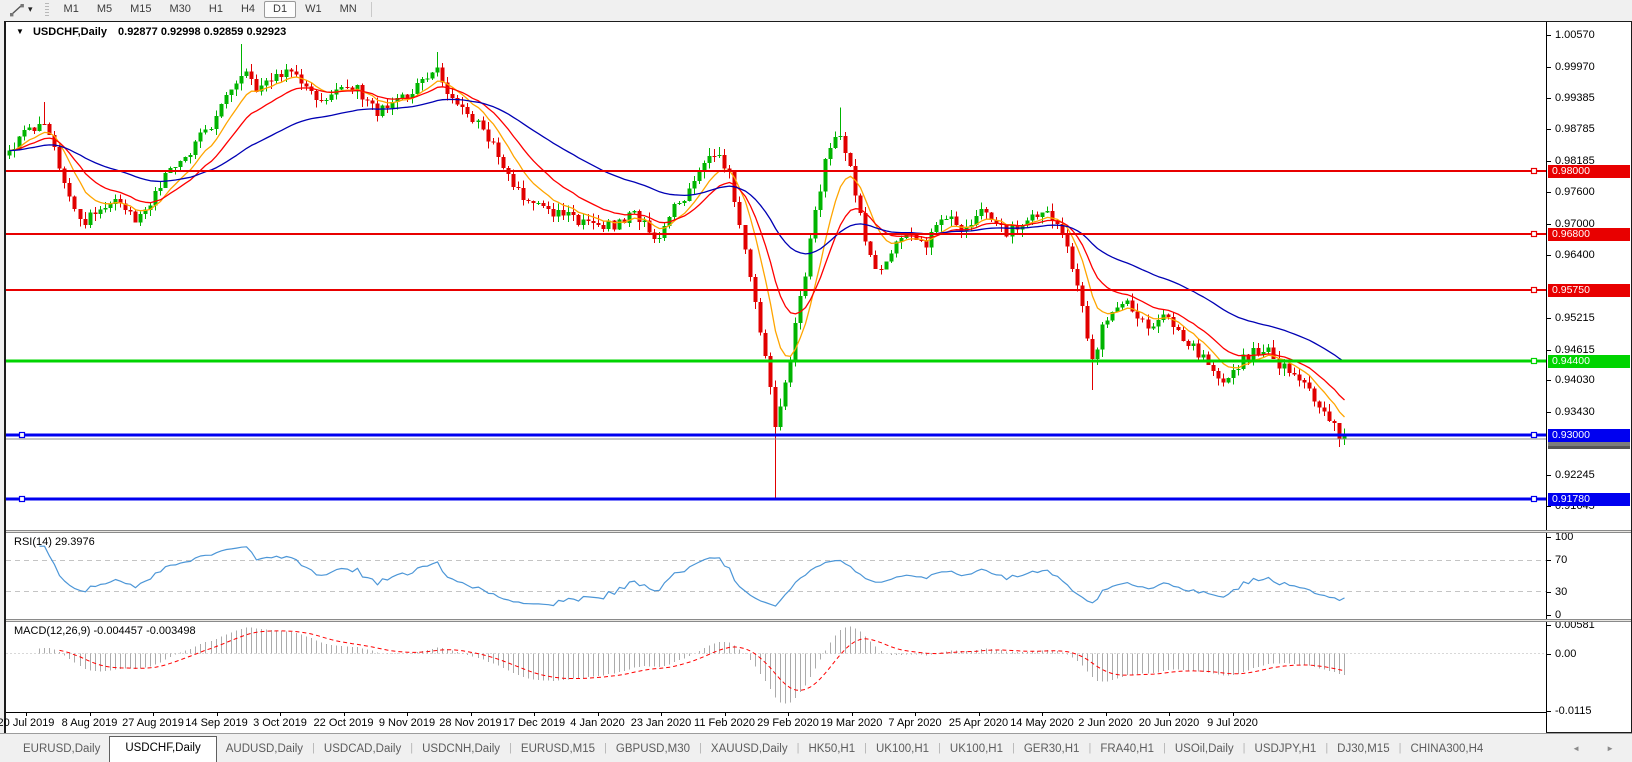 This screenshot has width=1632, height=762. I want to click on draw-tool-button: ▾, so click(21, 10).